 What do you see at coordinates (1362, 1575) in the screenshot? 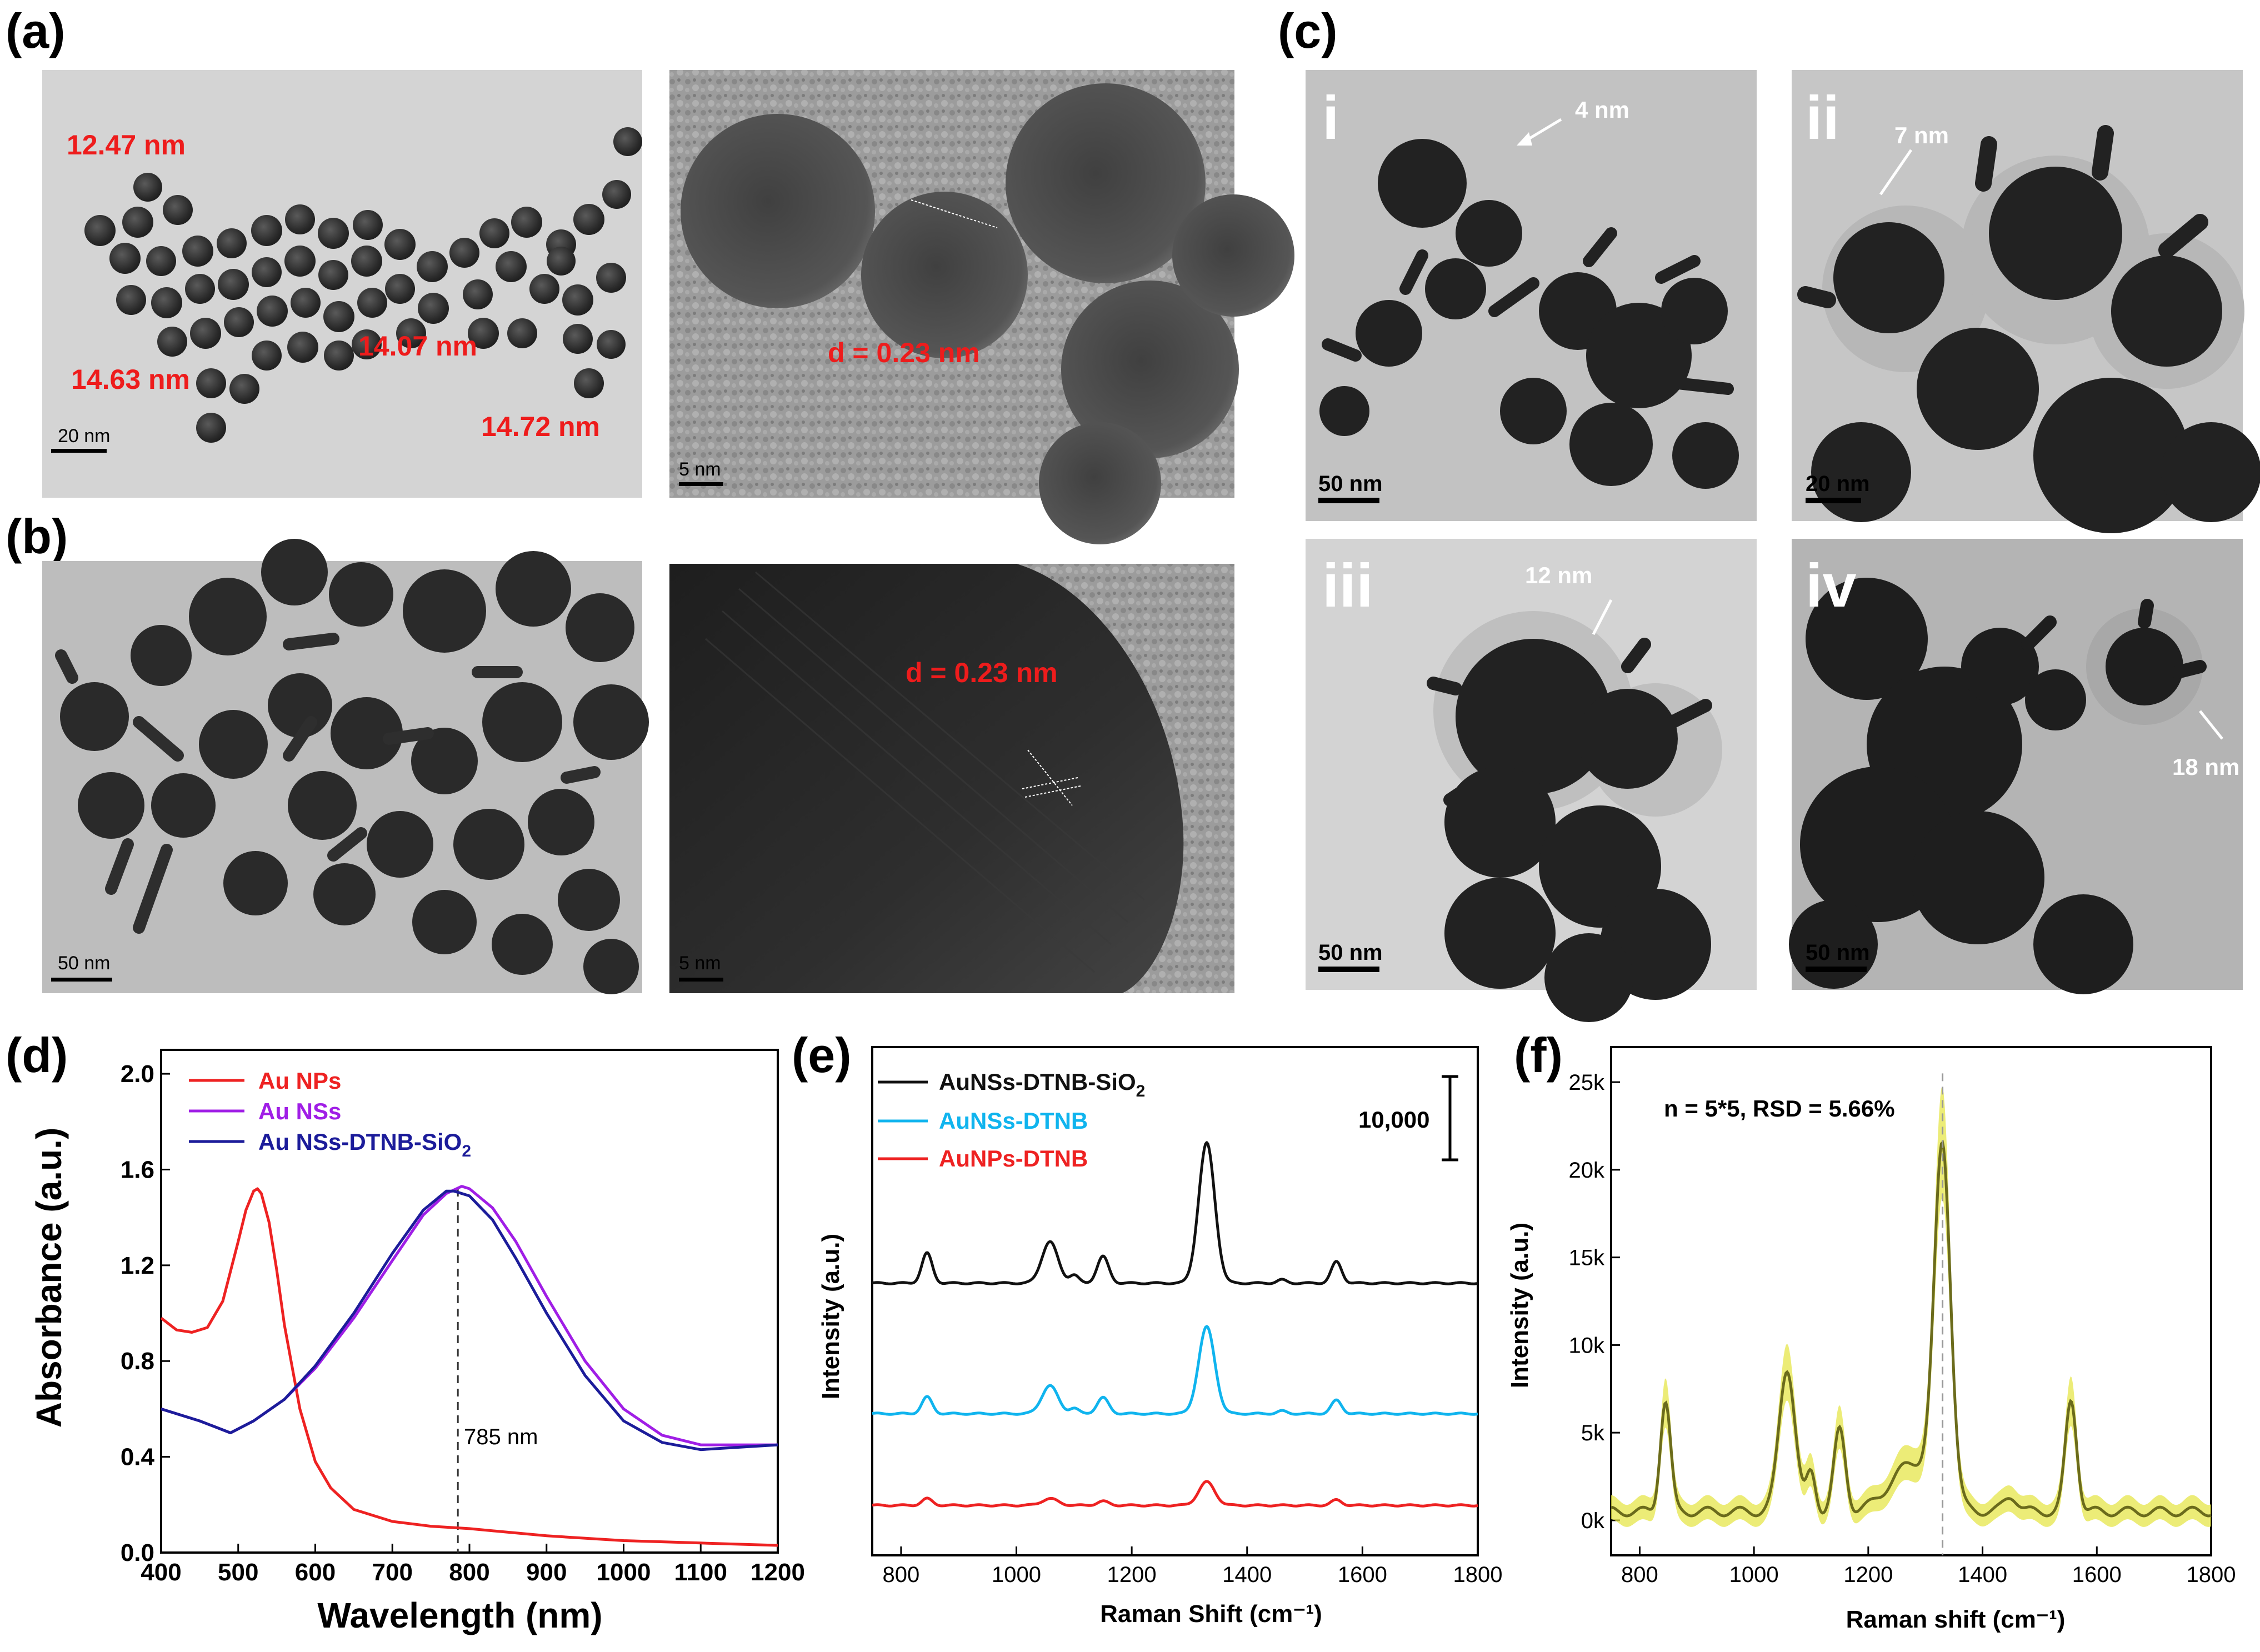
I see `e-xtick-label: 1600` at bounding box center [1362, 1575].